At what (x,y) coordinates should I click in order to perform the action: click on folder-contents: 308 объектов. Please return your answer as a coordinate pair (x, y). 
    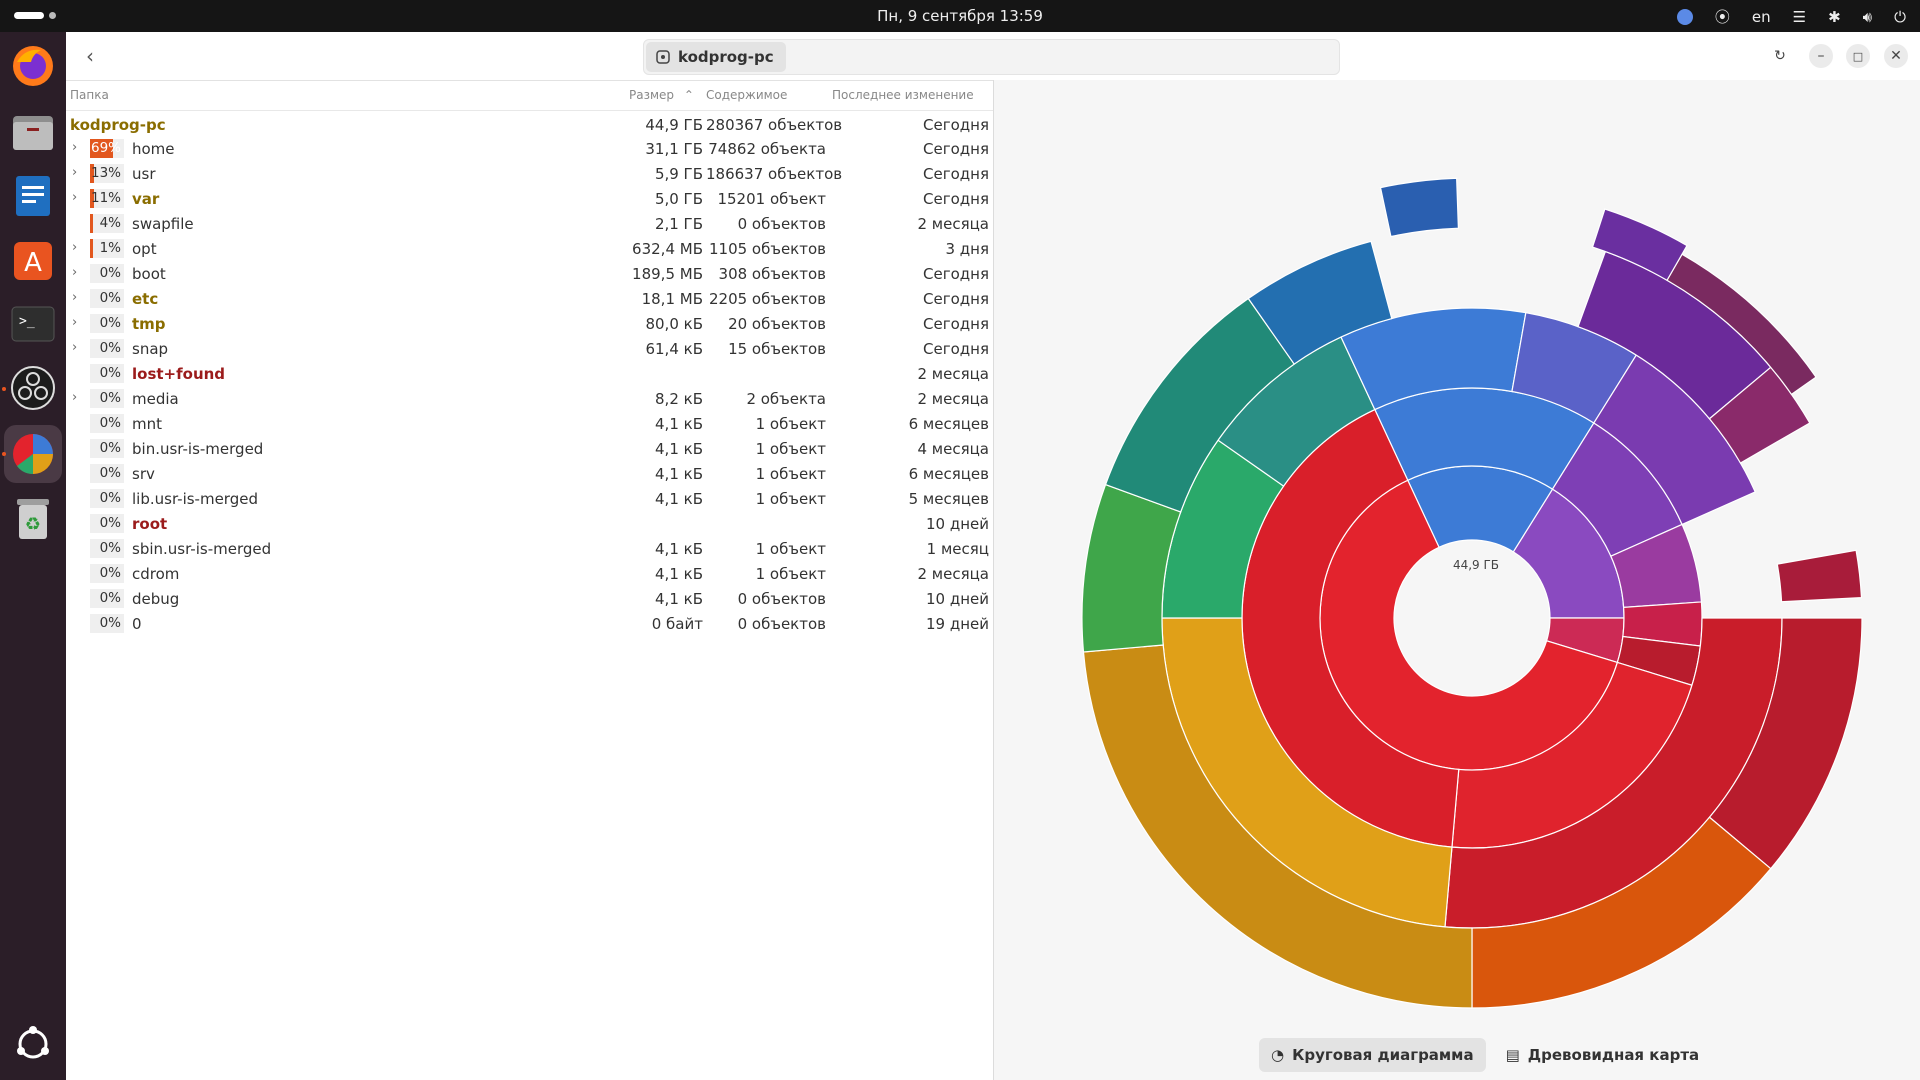
    Looking at the image, I should click on (772, 274).